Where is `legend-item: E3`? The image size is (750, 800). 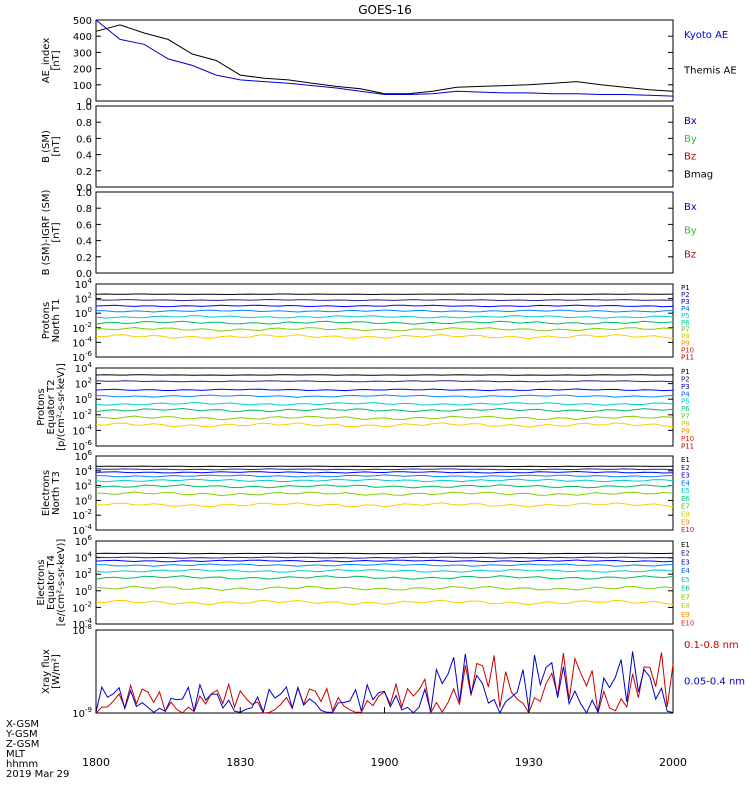 legend-item: E3 is located at coordinates (685, 562).